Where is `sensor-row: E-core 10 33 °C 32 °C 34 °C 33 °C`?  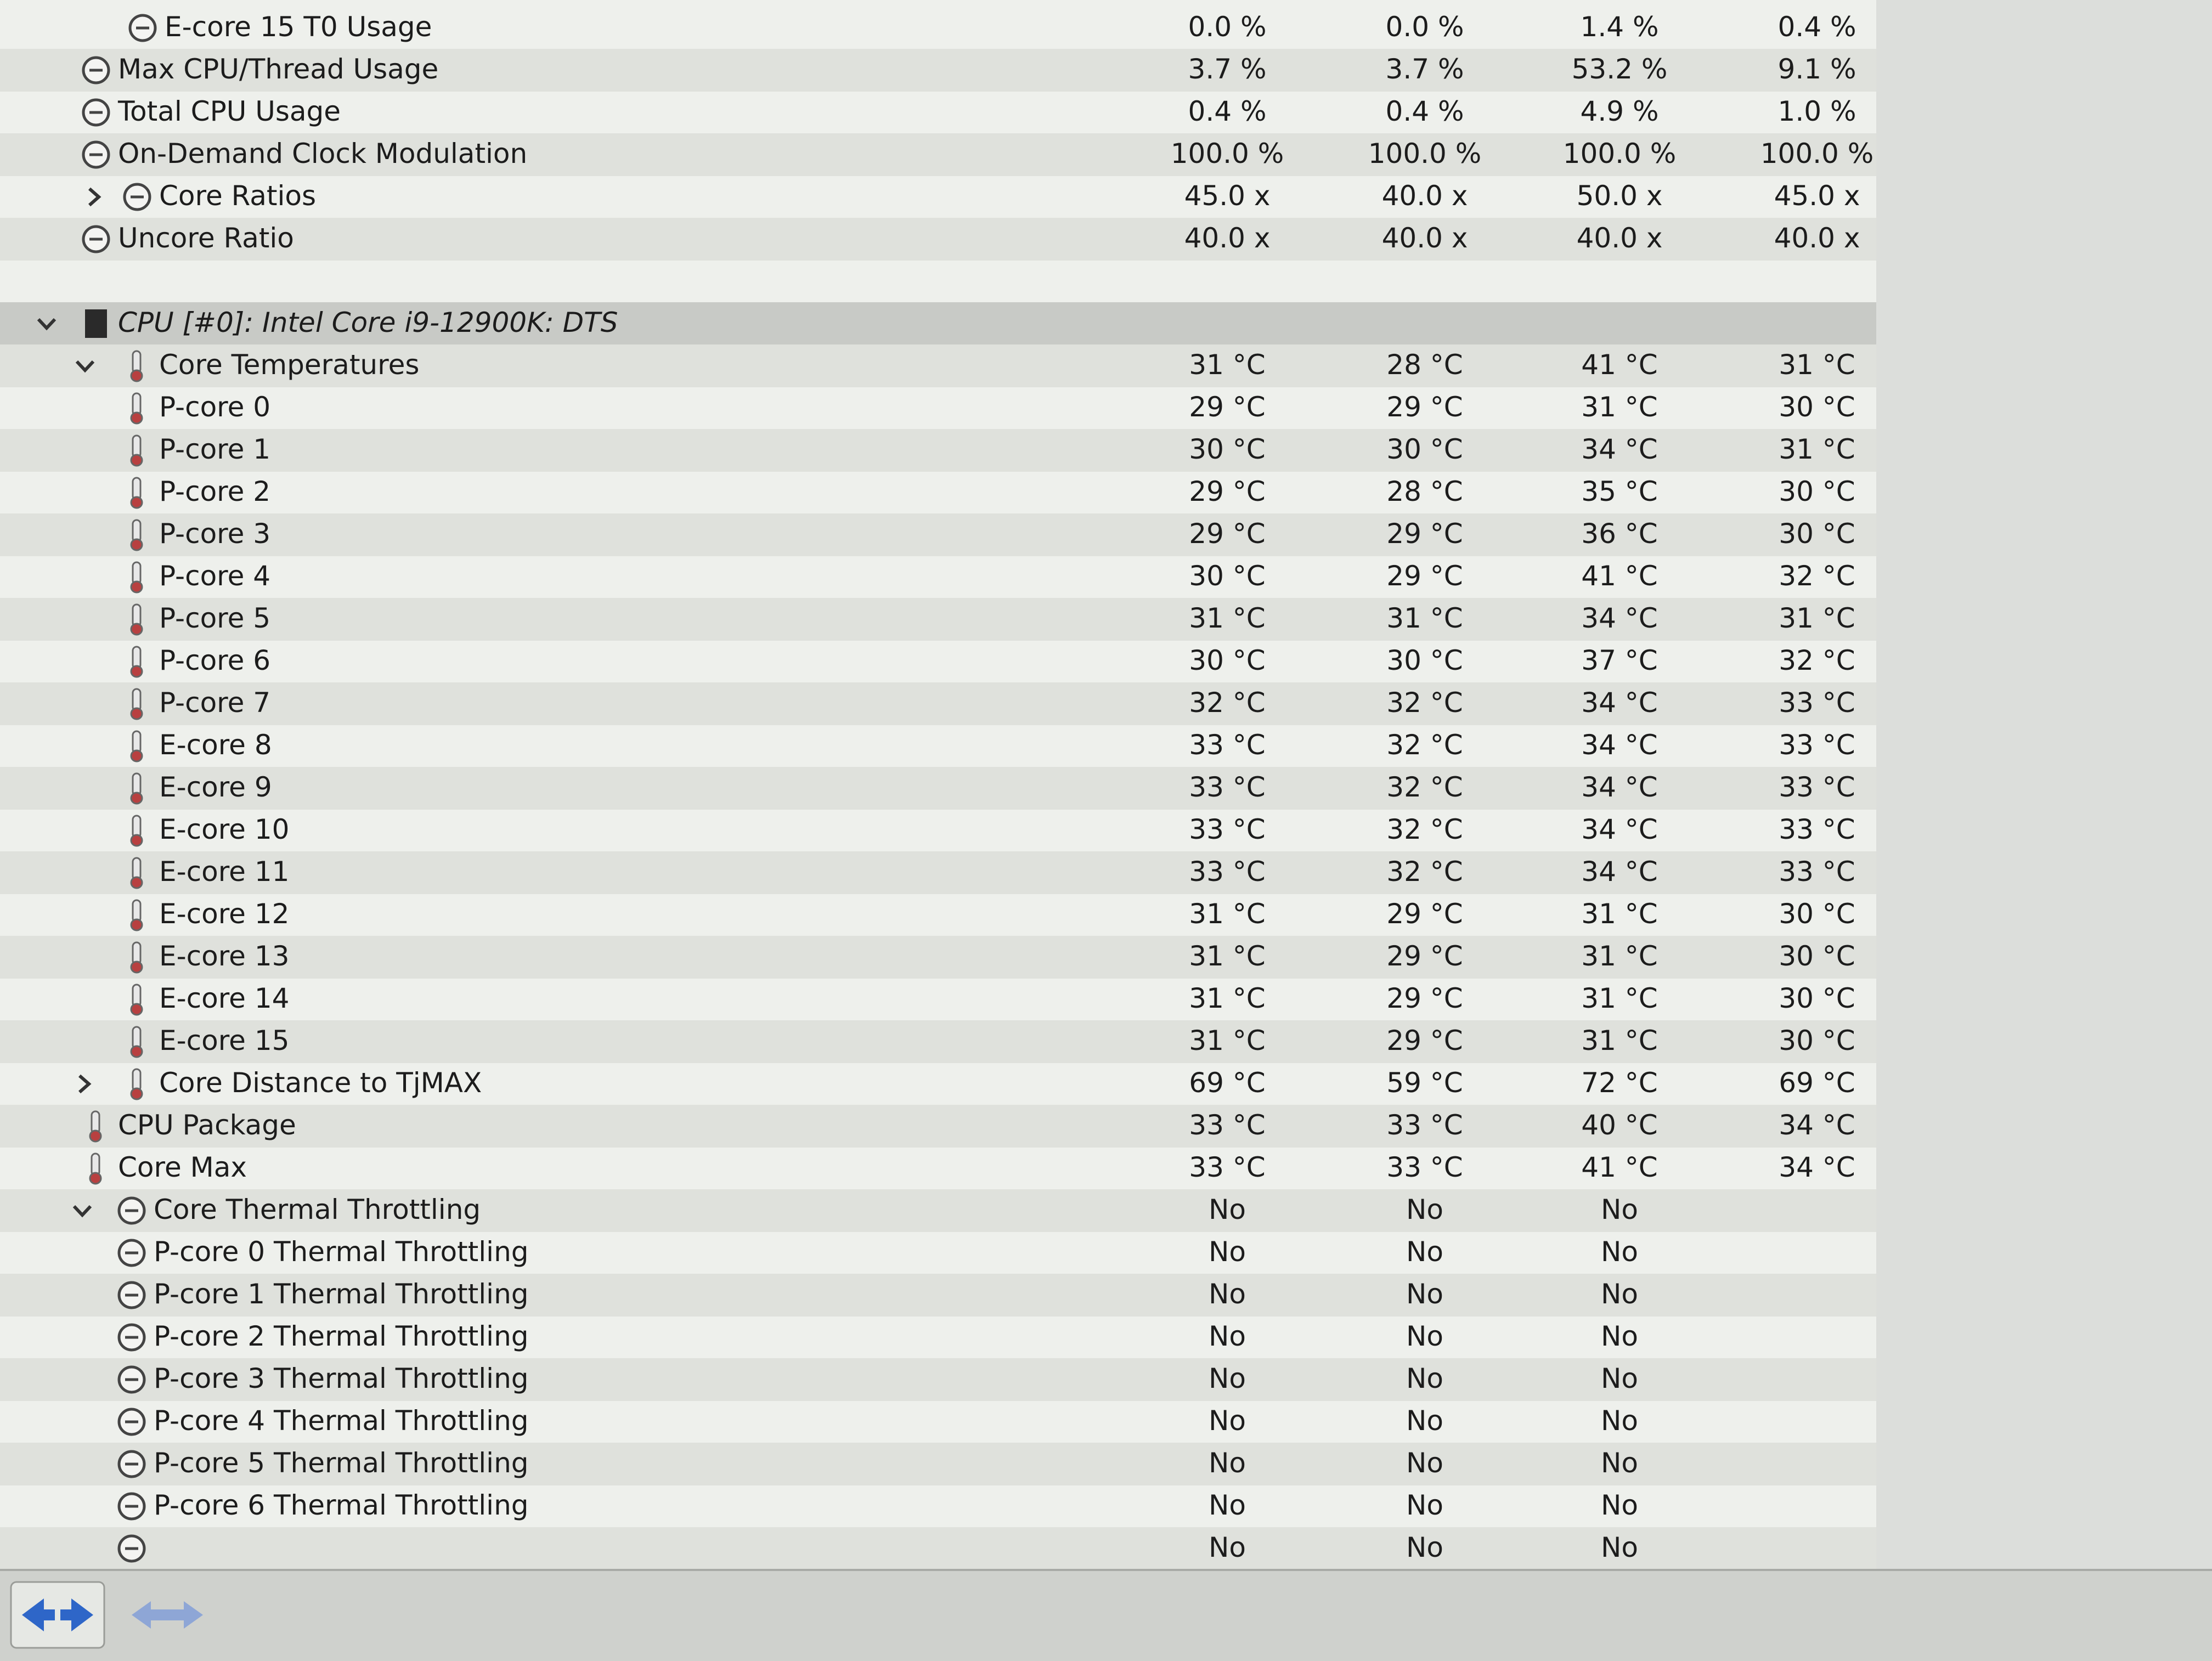
sensor-row: E-core 10 33 °C 32 °C 34 °C 33 °C is located at coordinates (938, 830).